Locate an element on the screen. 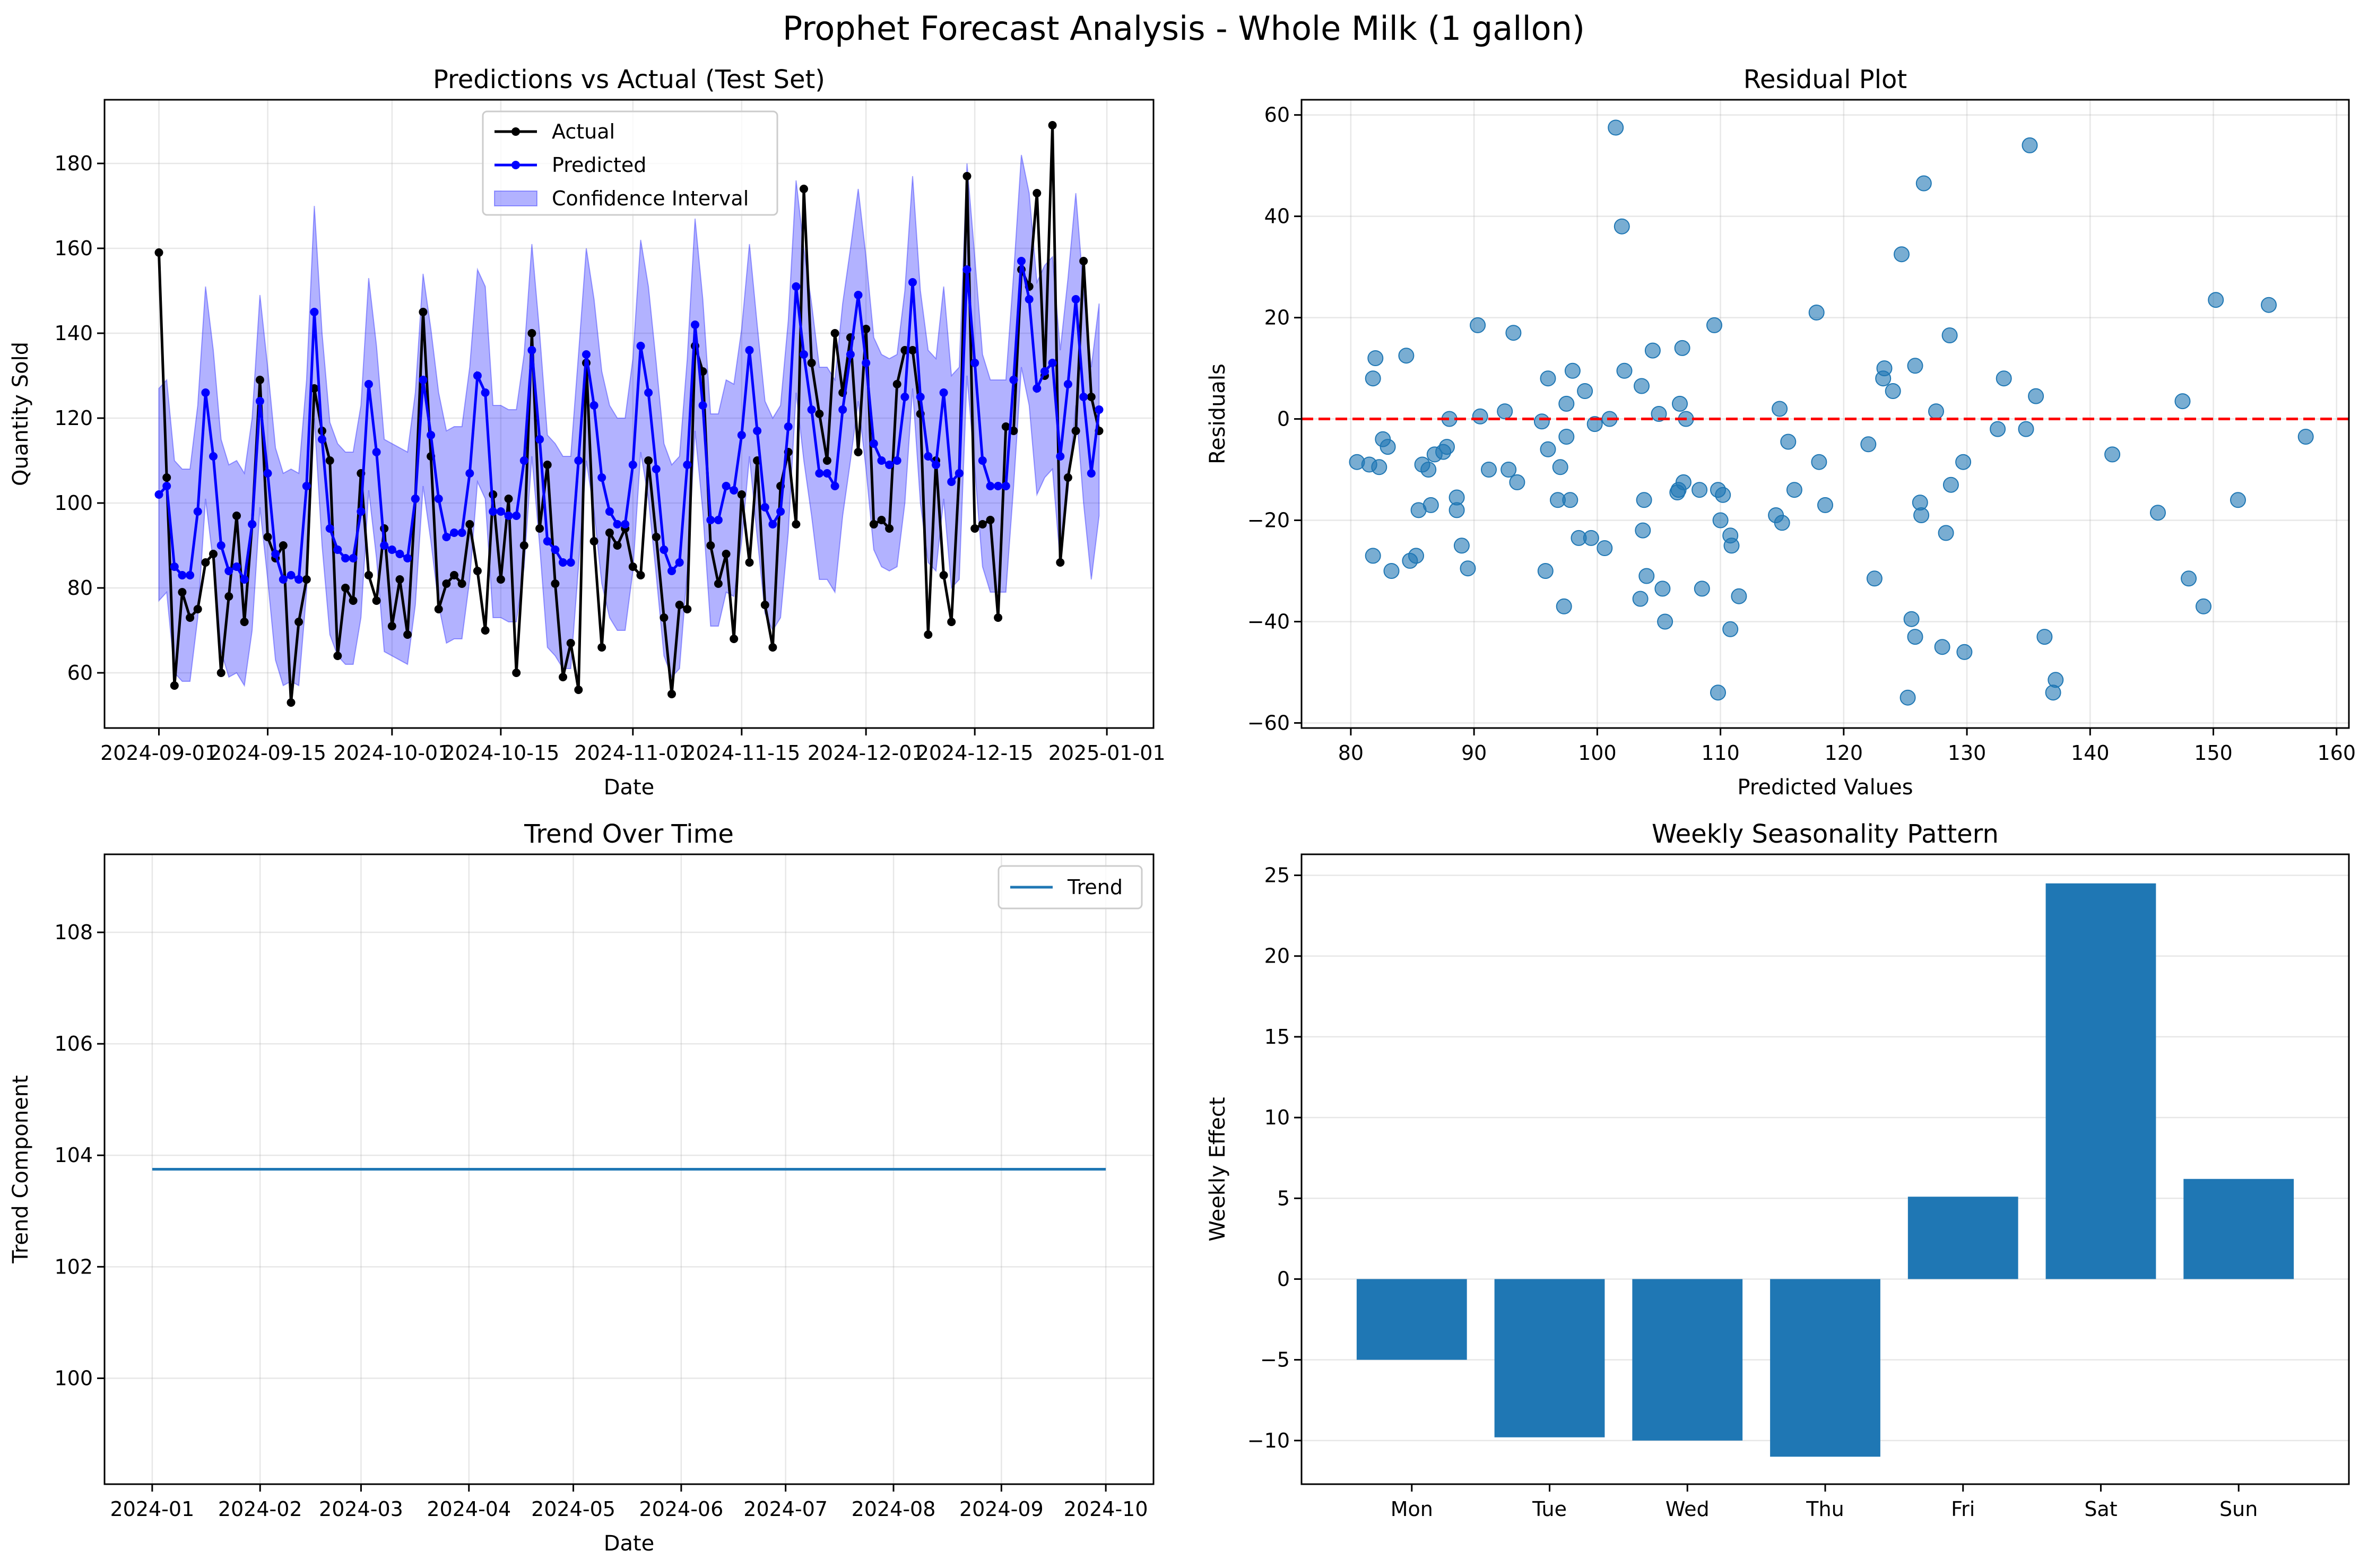 The image size is (2368, 1568). x-tick-label: 2024-09-15 is located at coordinates (268, 753).